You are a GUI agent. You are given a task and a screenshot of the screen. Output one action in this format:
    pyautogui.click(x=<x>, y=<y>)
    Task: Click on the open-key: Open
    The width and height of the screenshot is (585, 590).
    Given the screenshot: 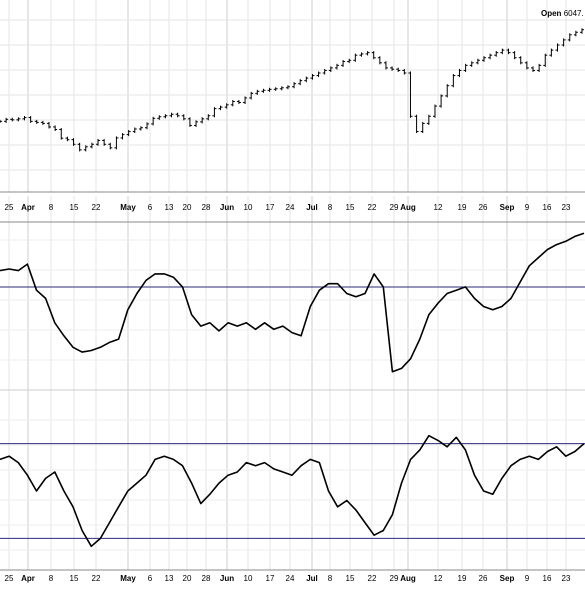 What is the action you would take?
    pyautogui.click(x=551, y=13)
    